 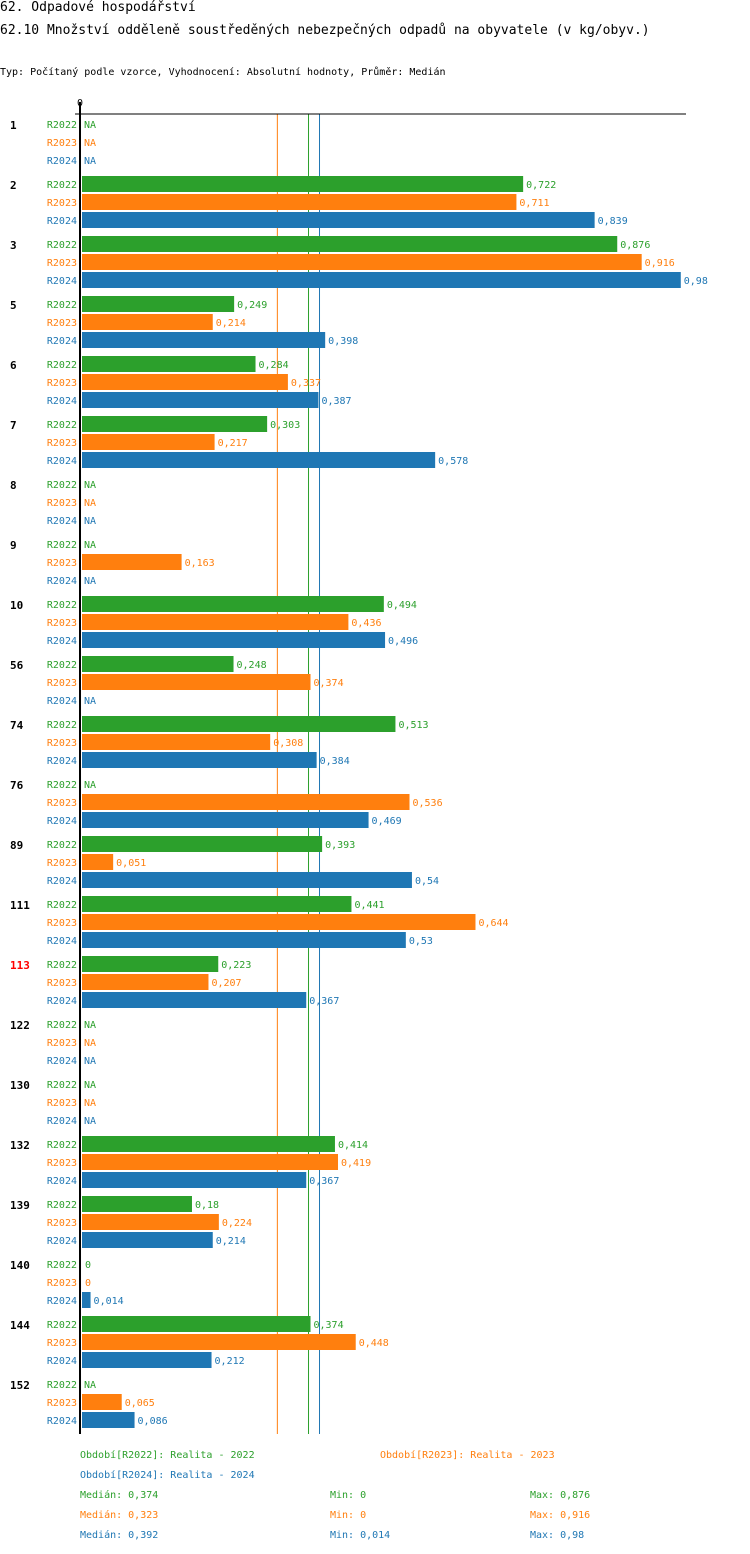 What do you see at coordinates (236, 965) in the screenshot?
I see `value-label: 0,223` at bounding box center [236, 965].